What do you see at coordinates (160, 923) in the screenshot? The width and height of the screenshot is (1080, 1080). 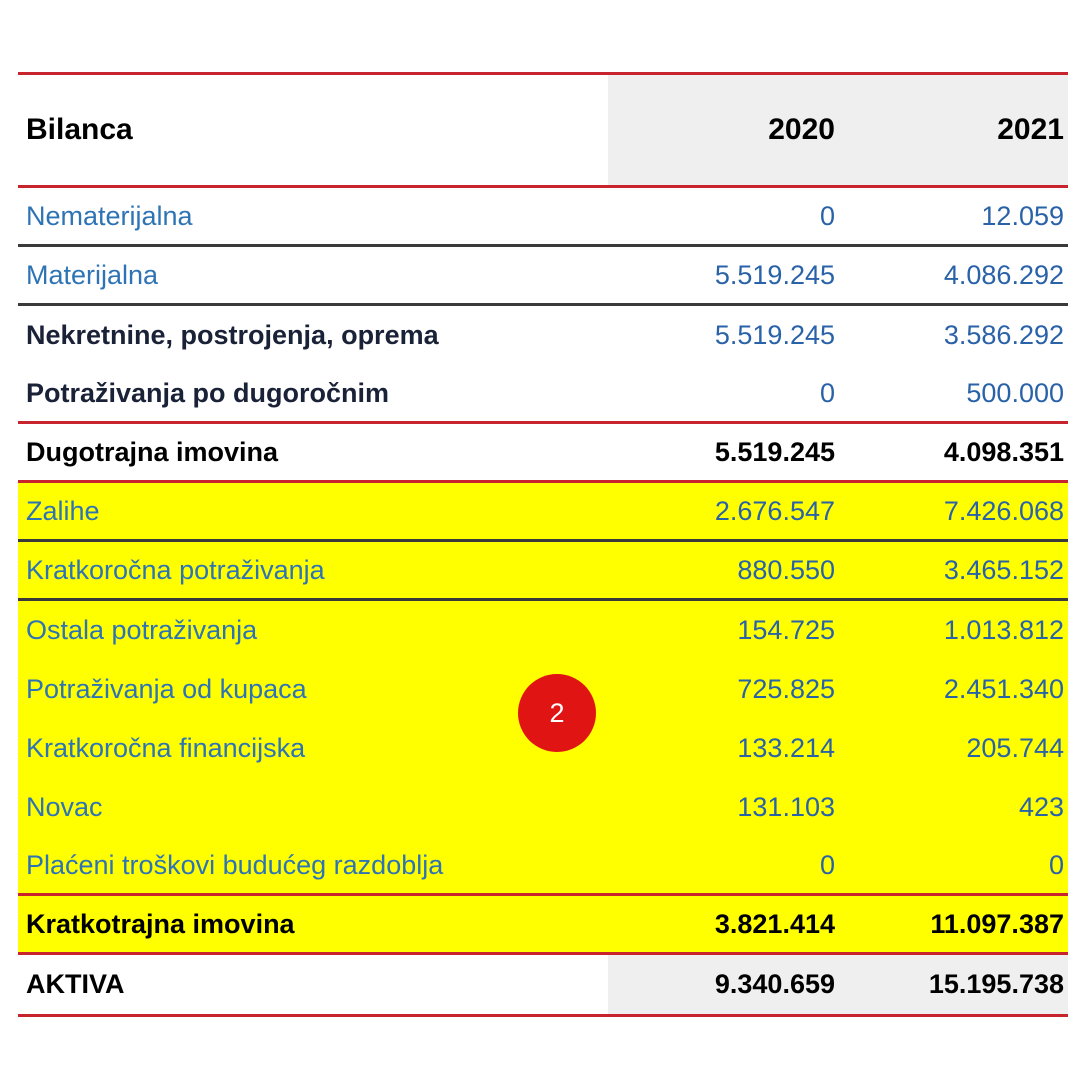 I see `row-label: Kratkotrajna imovina` at bounding box center [160, 923].